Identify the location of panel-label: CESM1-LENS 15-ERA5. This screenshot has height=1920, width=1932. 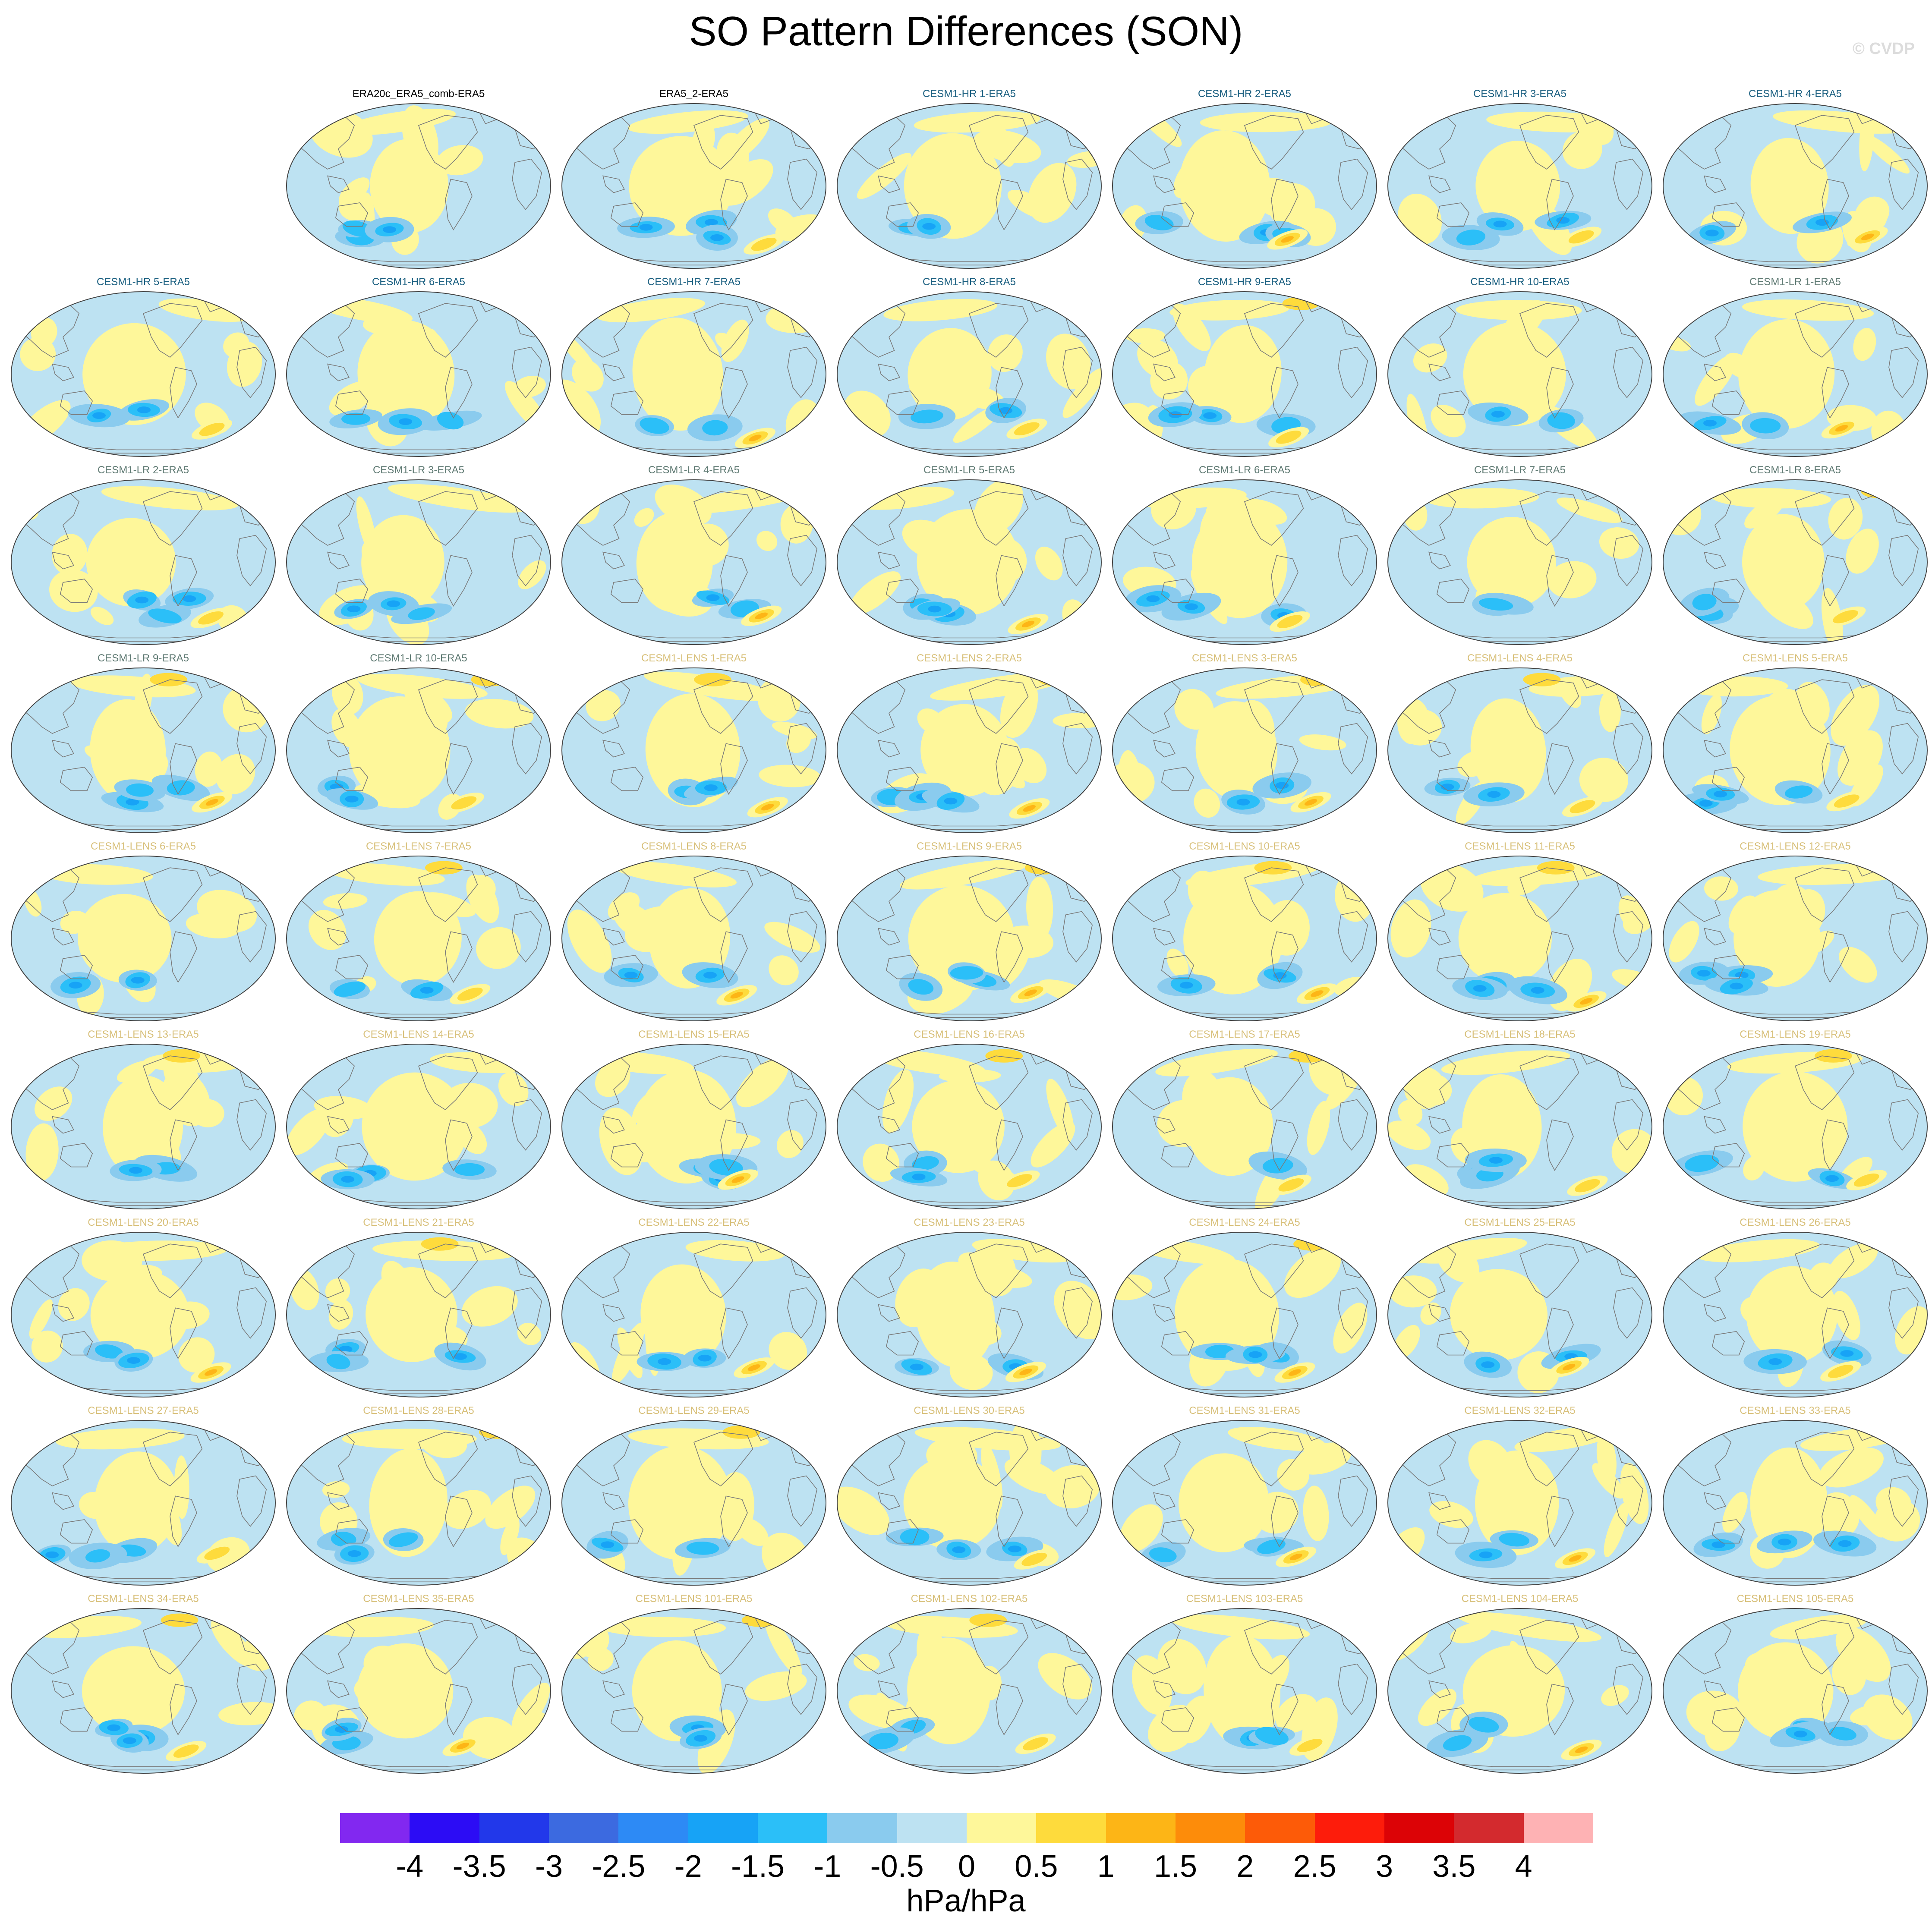
(694, 1034).